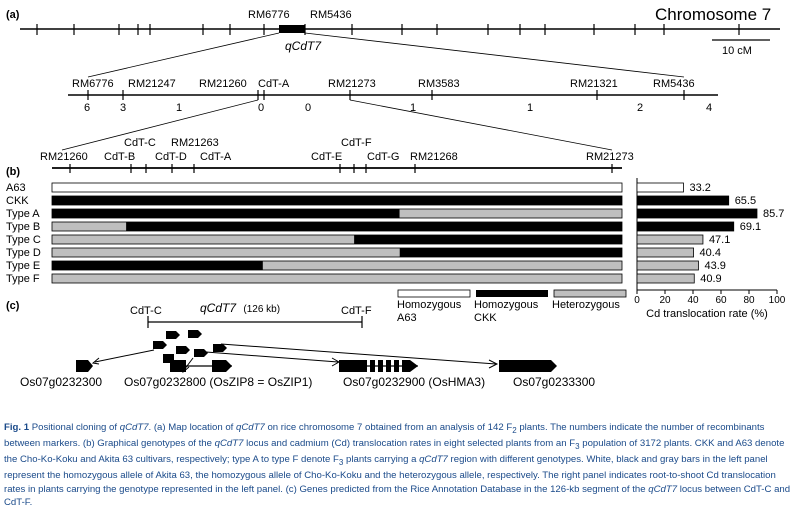 This screenshot has width=798, height=513. Describe the element at coordinates (590, 293) in the screenshot. I see `legend-swatch-hetero` at that location.